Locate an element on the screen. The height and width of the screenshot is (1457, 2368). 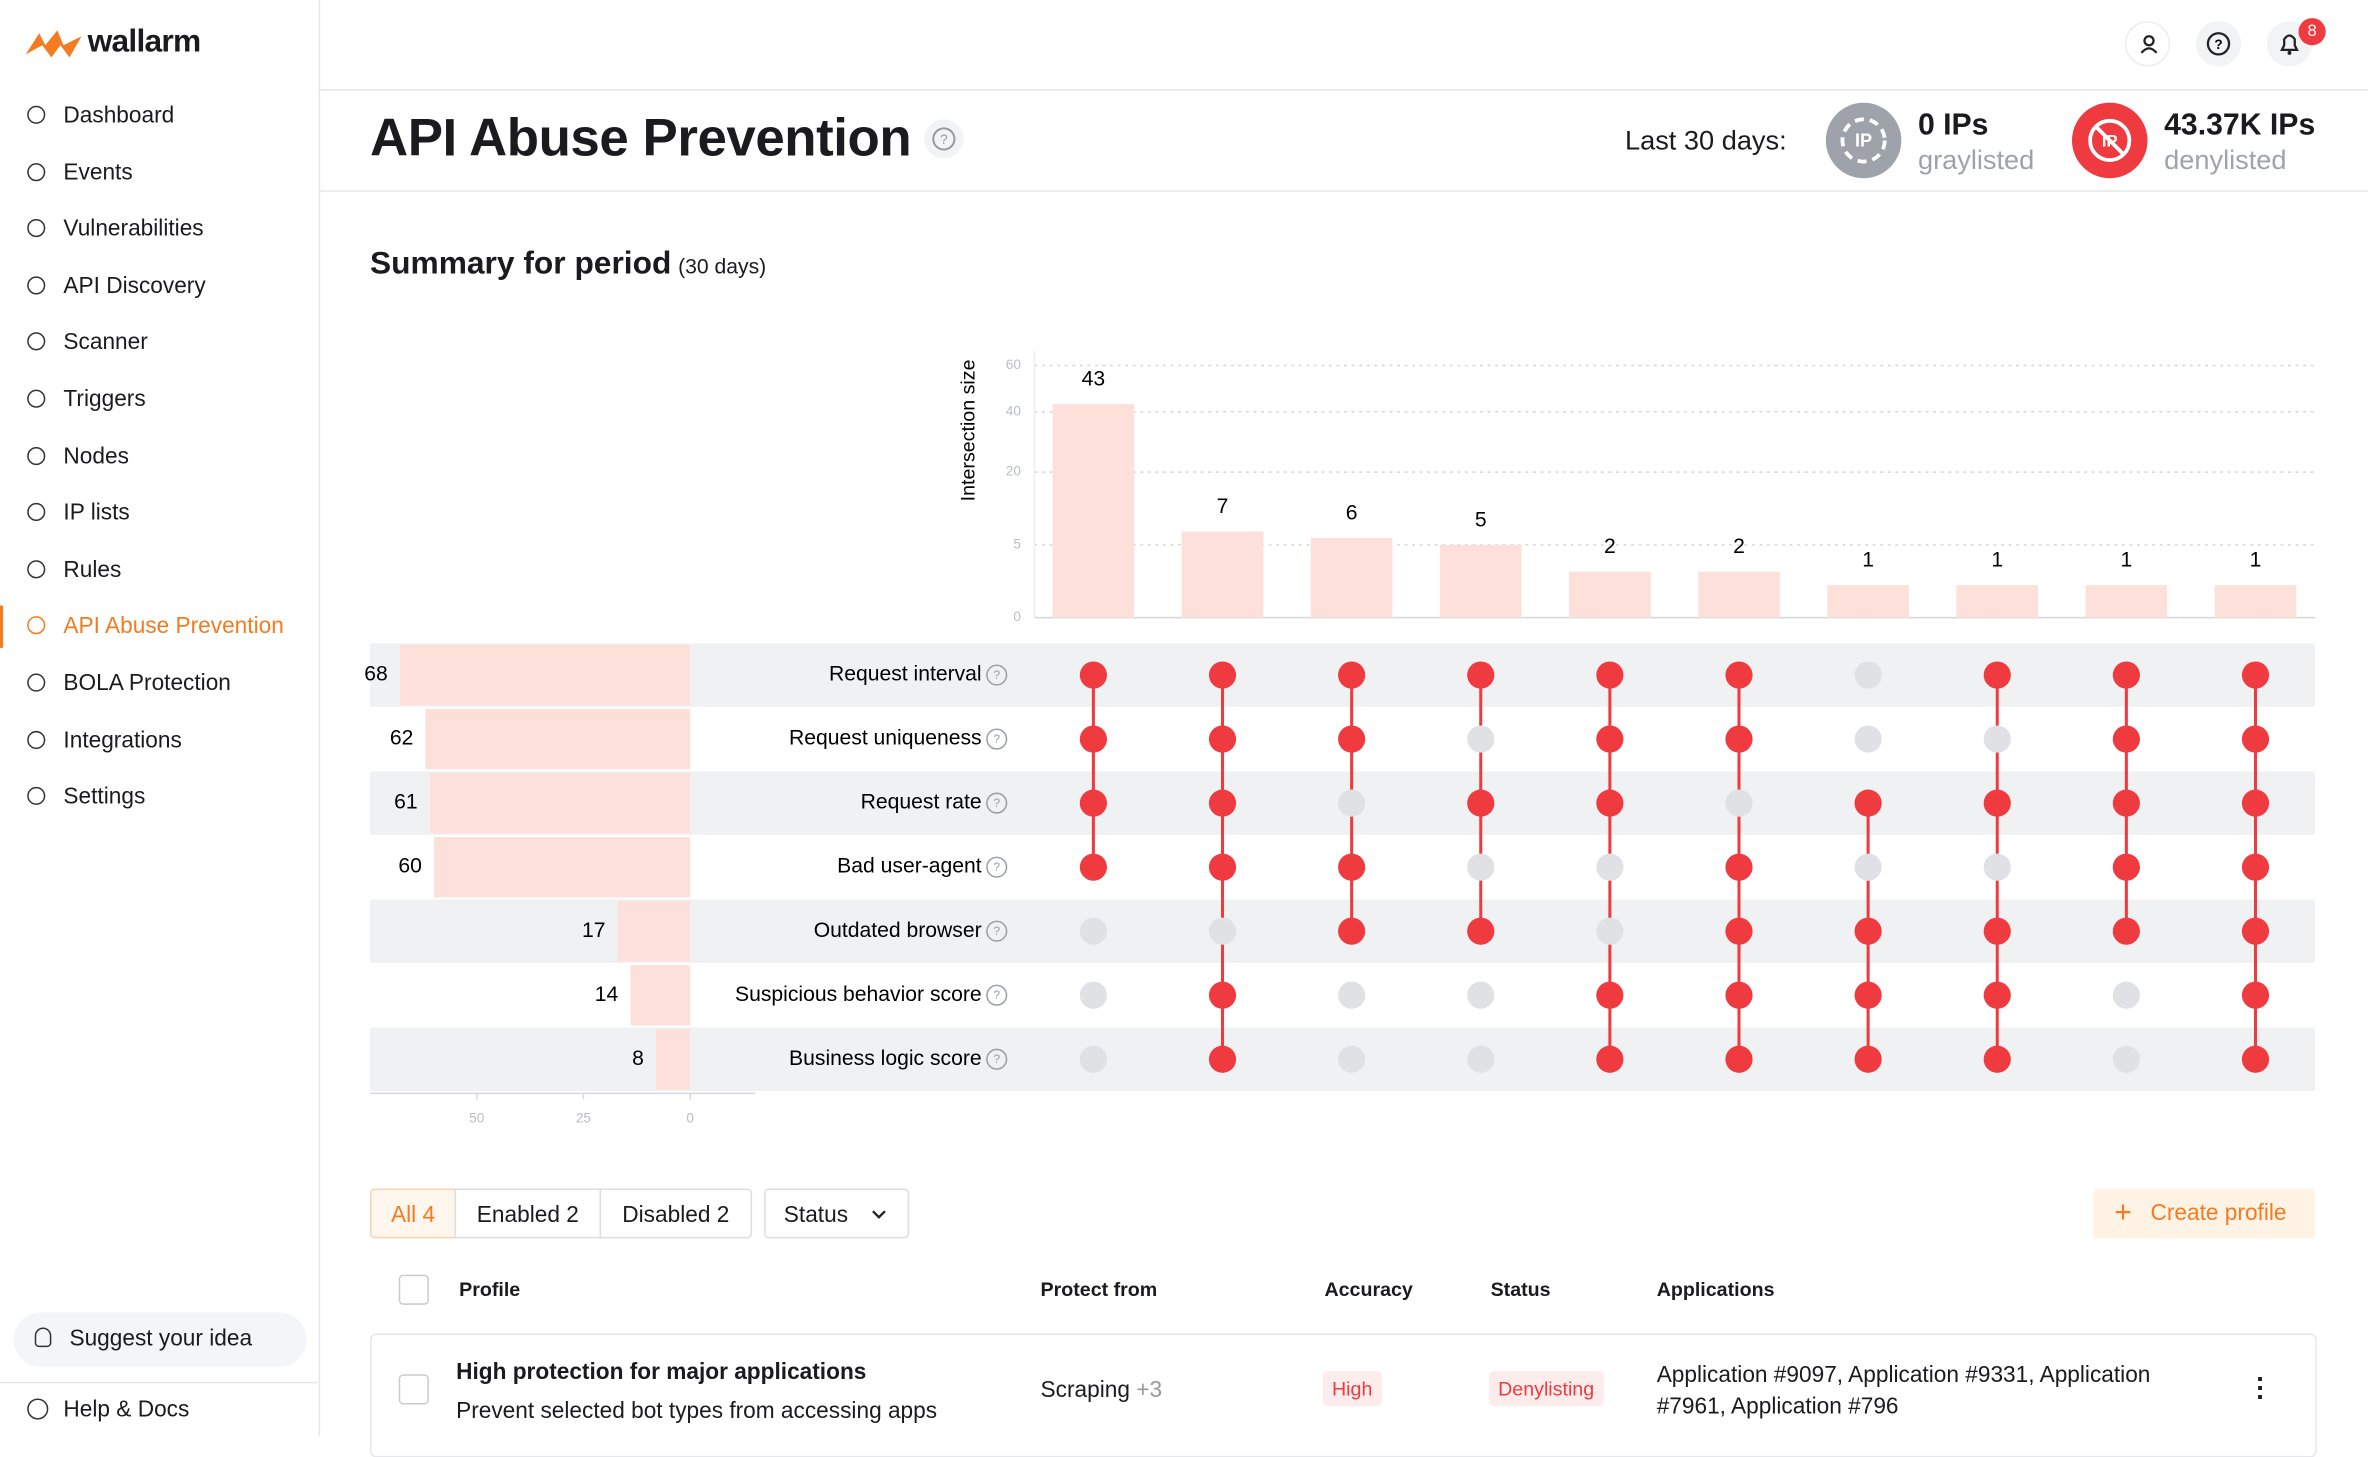
nav-label: Dashboard is located at coordinates (119, 115).